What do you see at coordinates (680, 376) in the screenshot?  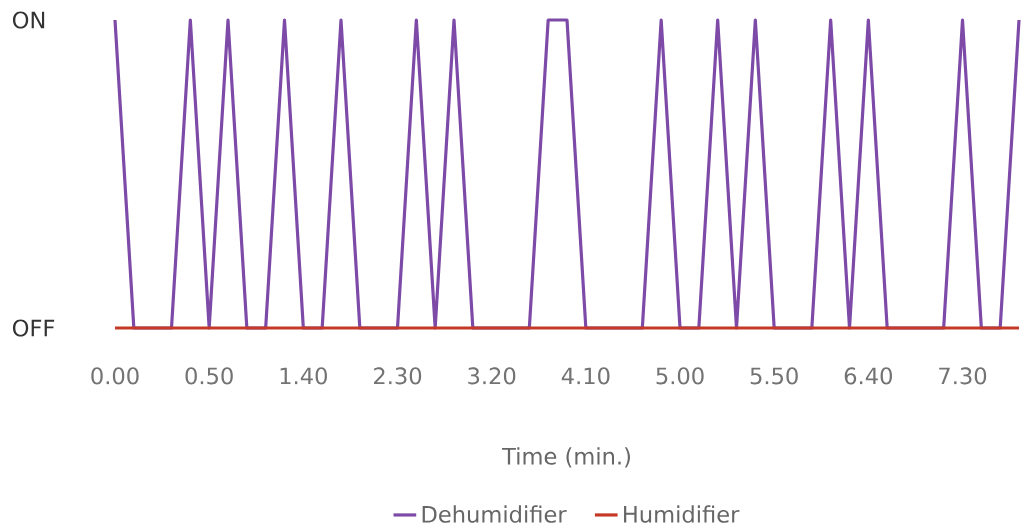 I see `x-tick-label: 5.00` at bounding box center [680, 376].